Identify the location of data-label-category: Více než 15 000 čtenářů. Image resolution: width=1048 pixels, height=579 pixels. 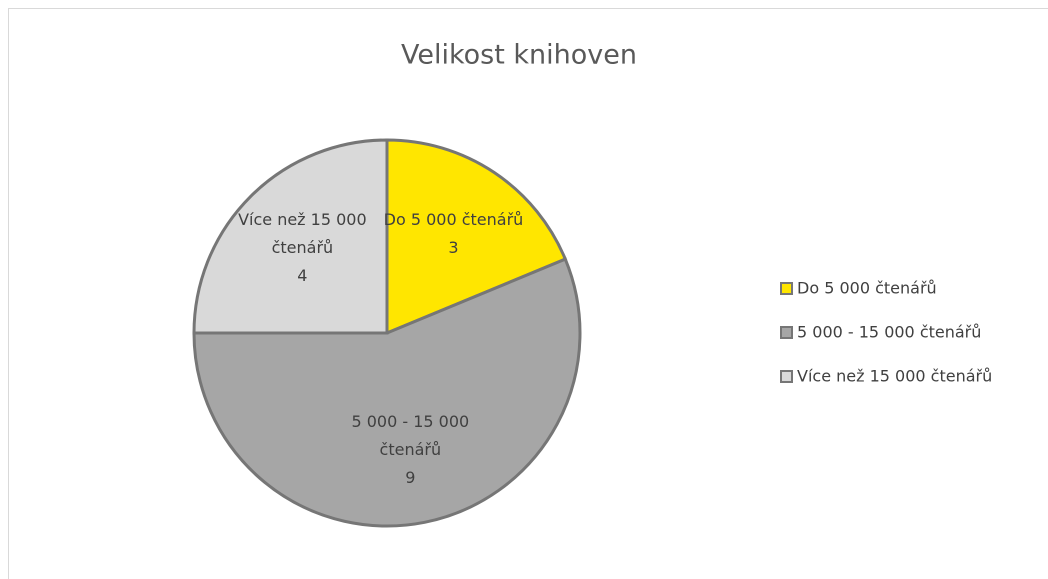
(302, 234).